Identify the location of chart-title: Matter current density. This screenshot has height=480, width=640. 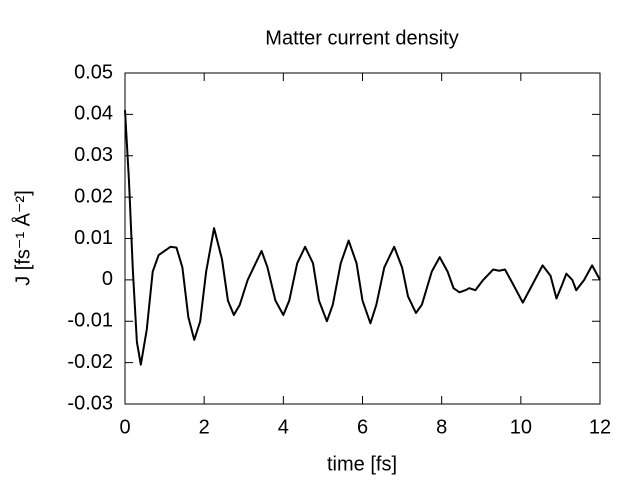
(361, 38).